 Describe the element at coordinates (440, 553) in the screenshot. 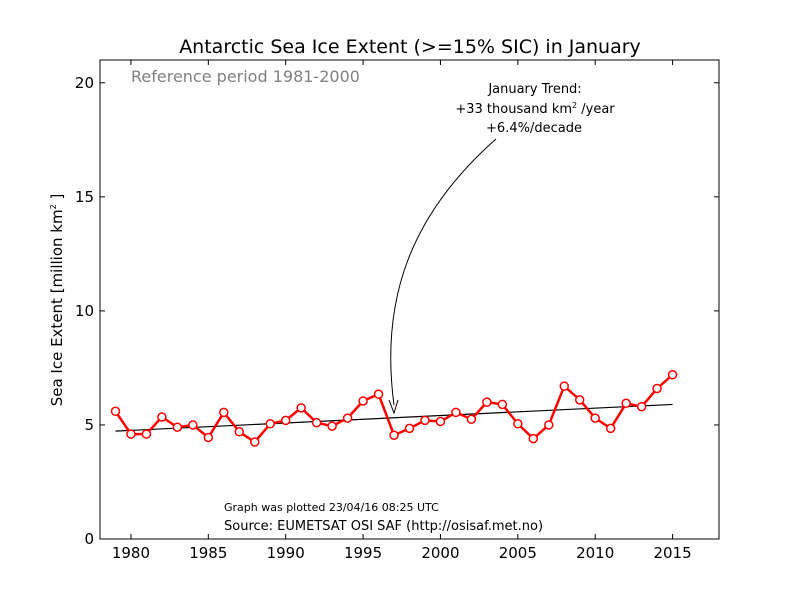

I see `x-tick-label: 2000` at that location.